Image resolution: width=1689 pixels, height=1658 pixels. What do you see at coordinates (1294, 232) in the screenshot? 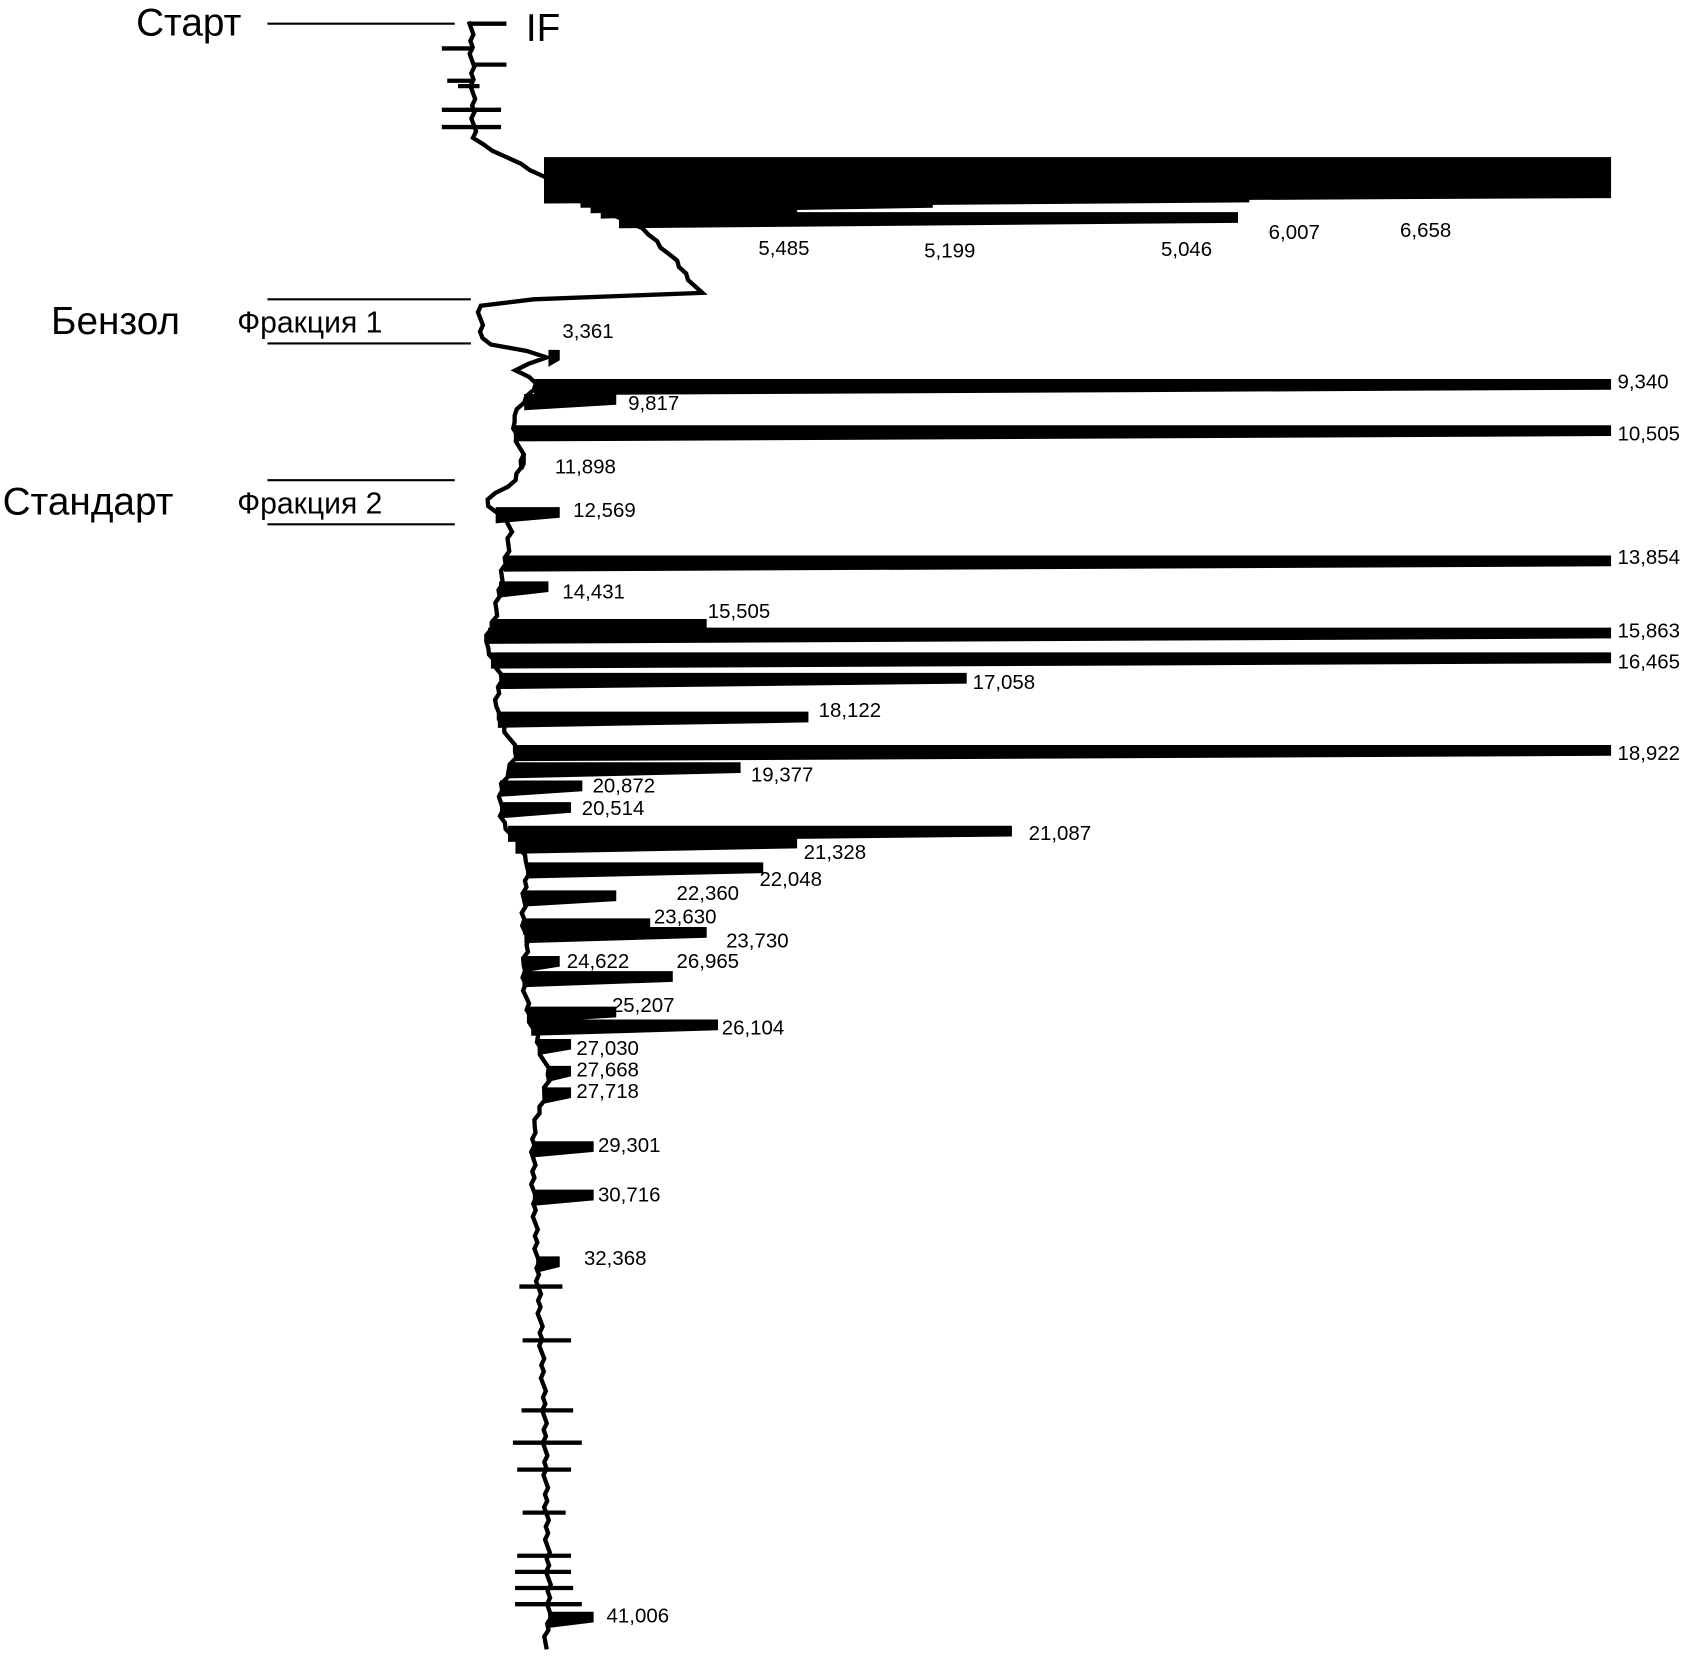
I see `peak-label: 6,007` at bounding box center [1294, 232].